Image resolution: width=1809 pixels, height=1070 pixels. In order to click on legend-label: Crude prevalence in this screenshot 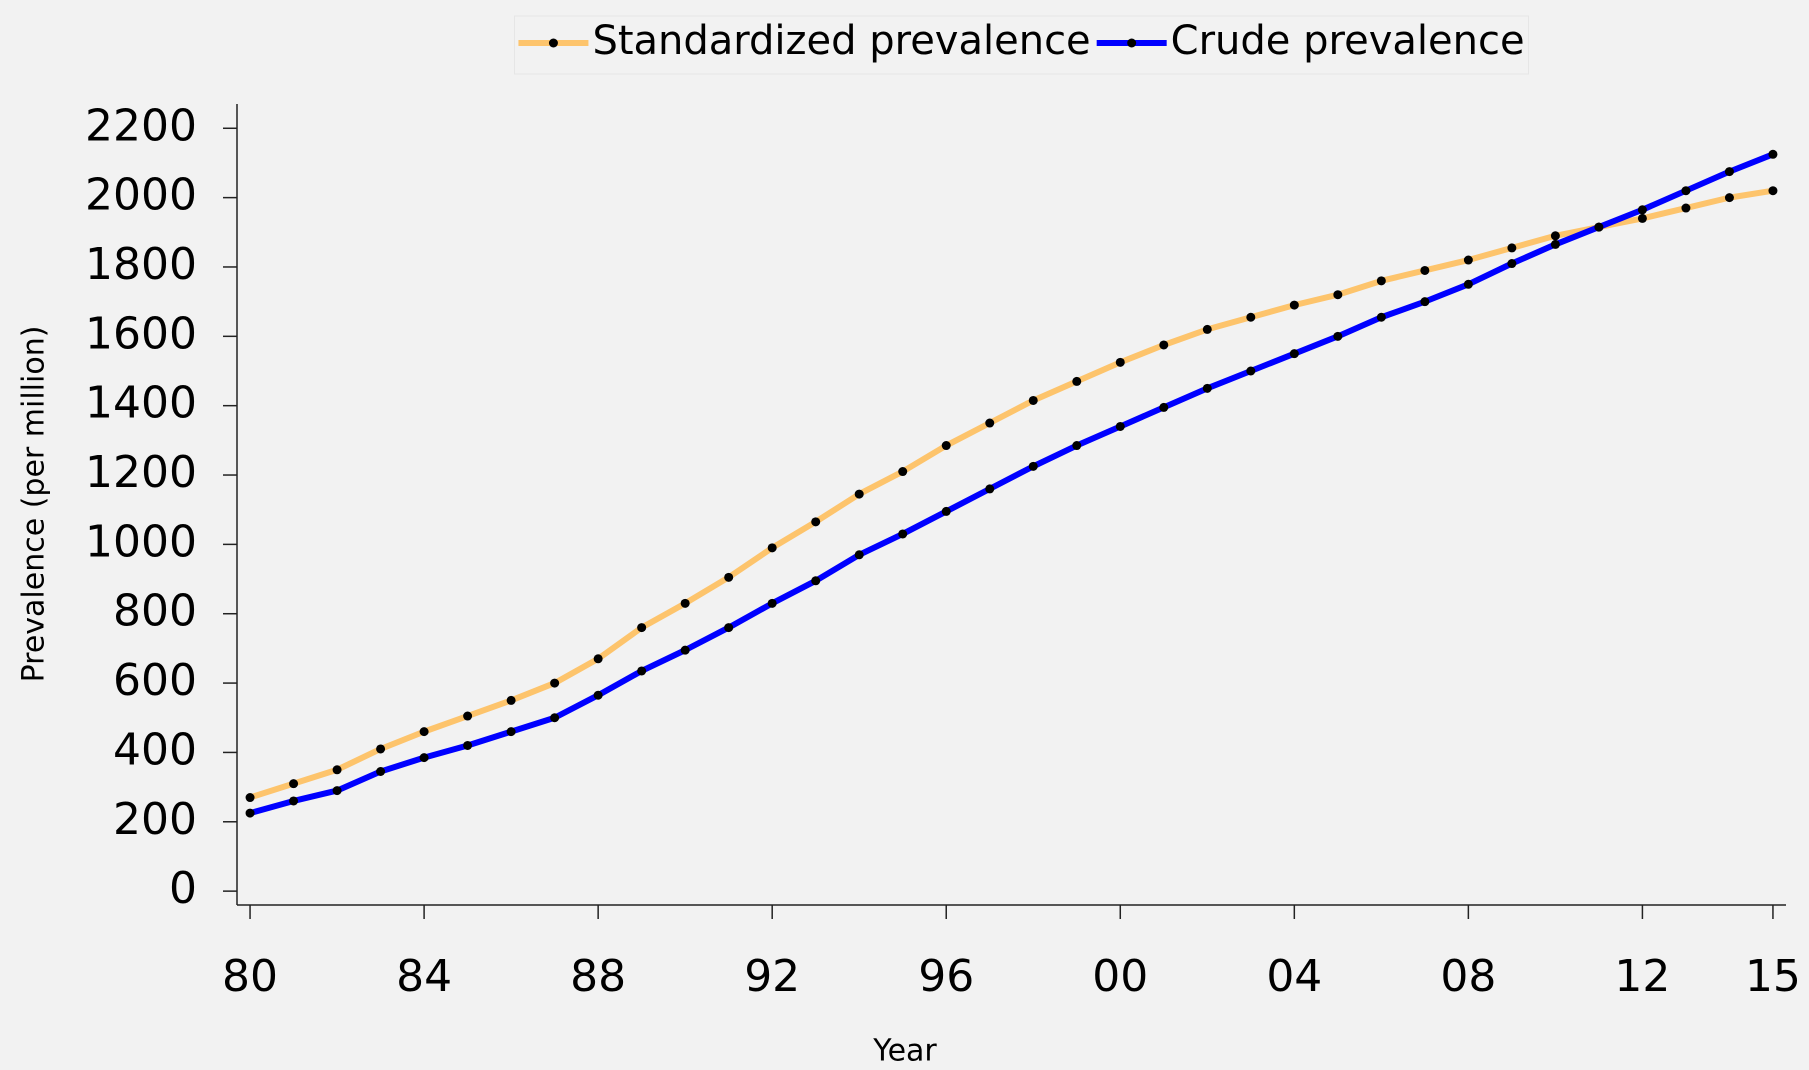, I will do `click(1348, 41)`.